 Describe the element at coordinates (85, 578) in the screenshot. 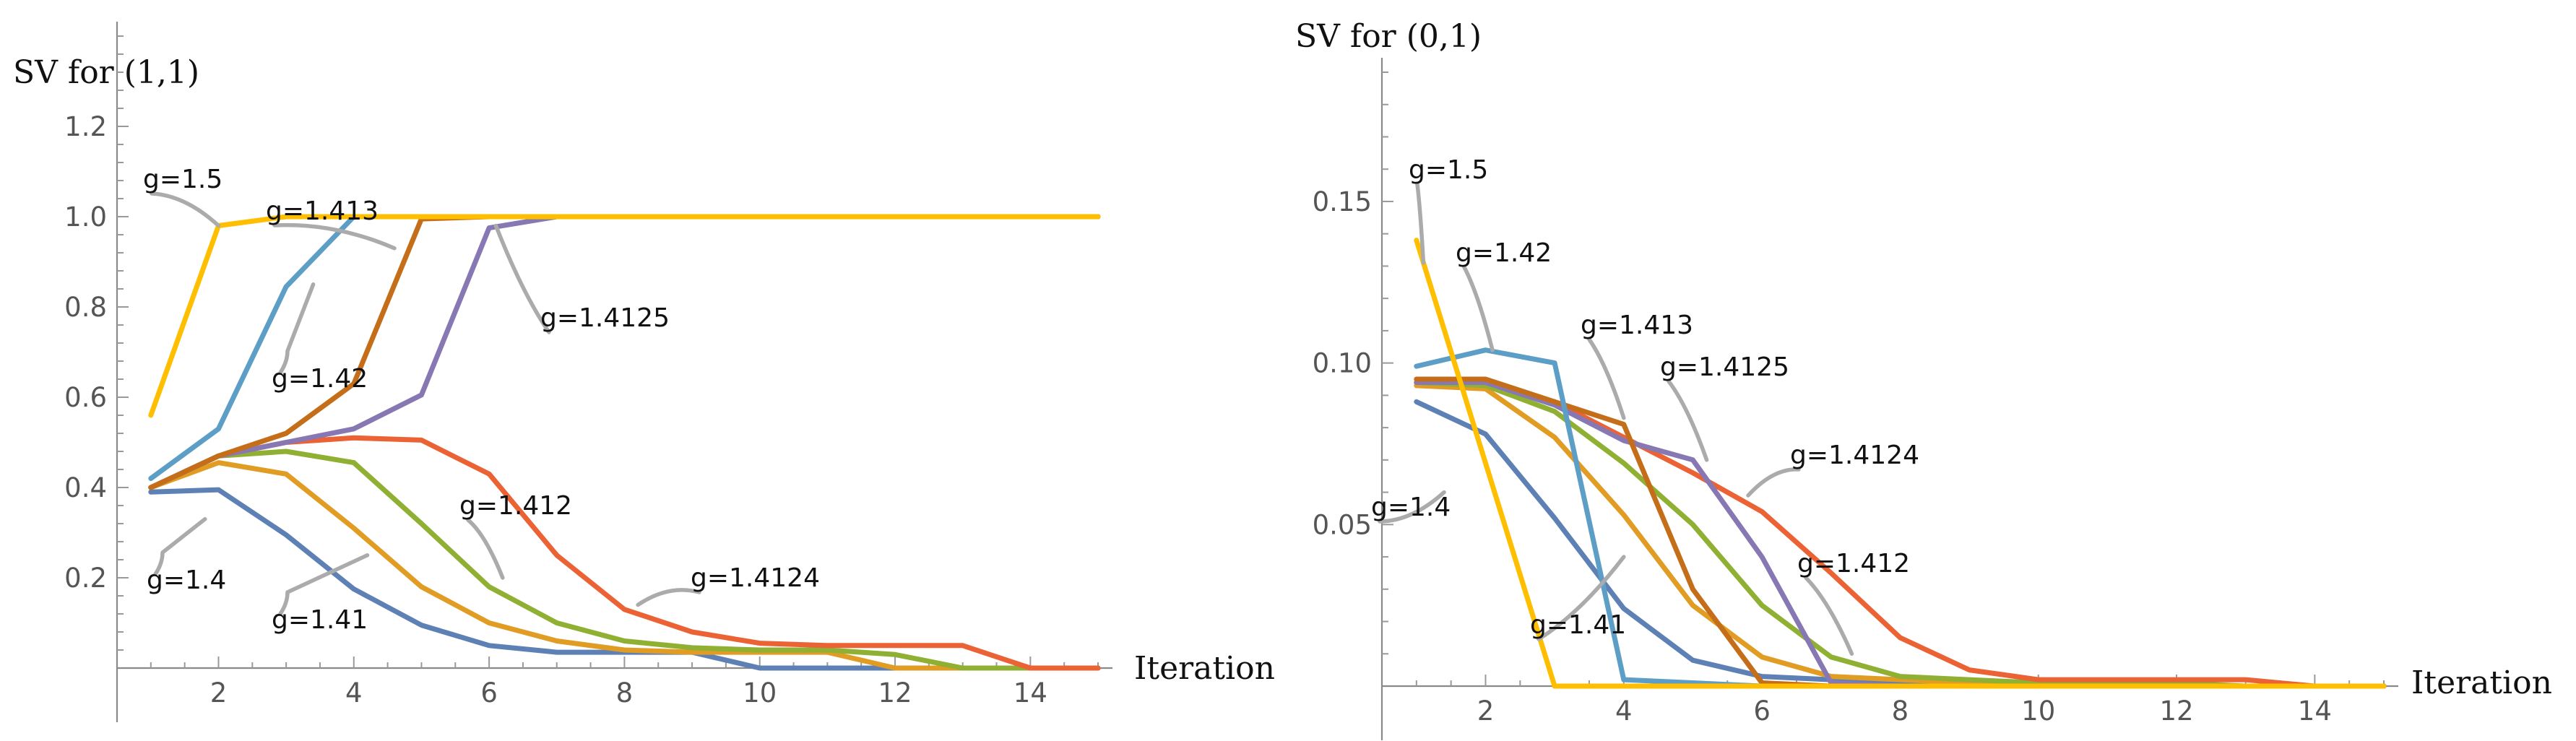

I see `y-tick-label: 0.2` at that location.